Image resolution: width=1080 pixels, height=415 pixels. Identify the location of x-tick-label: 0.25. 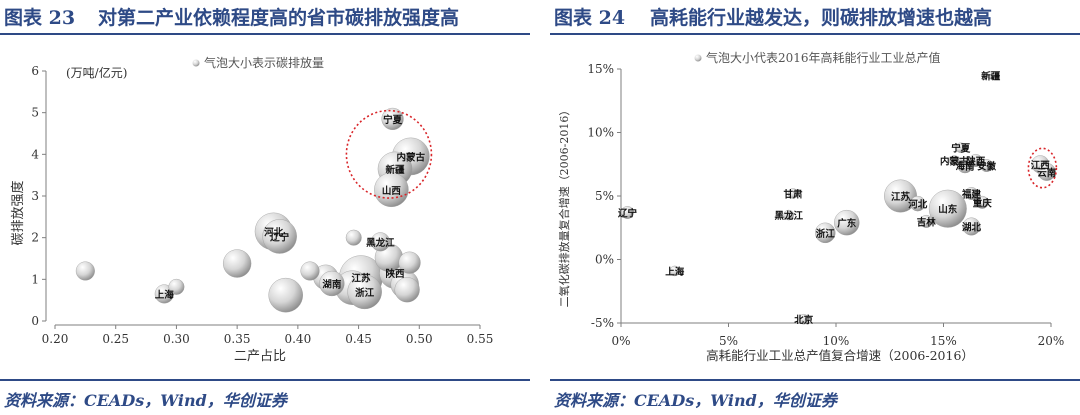
(115, 339).